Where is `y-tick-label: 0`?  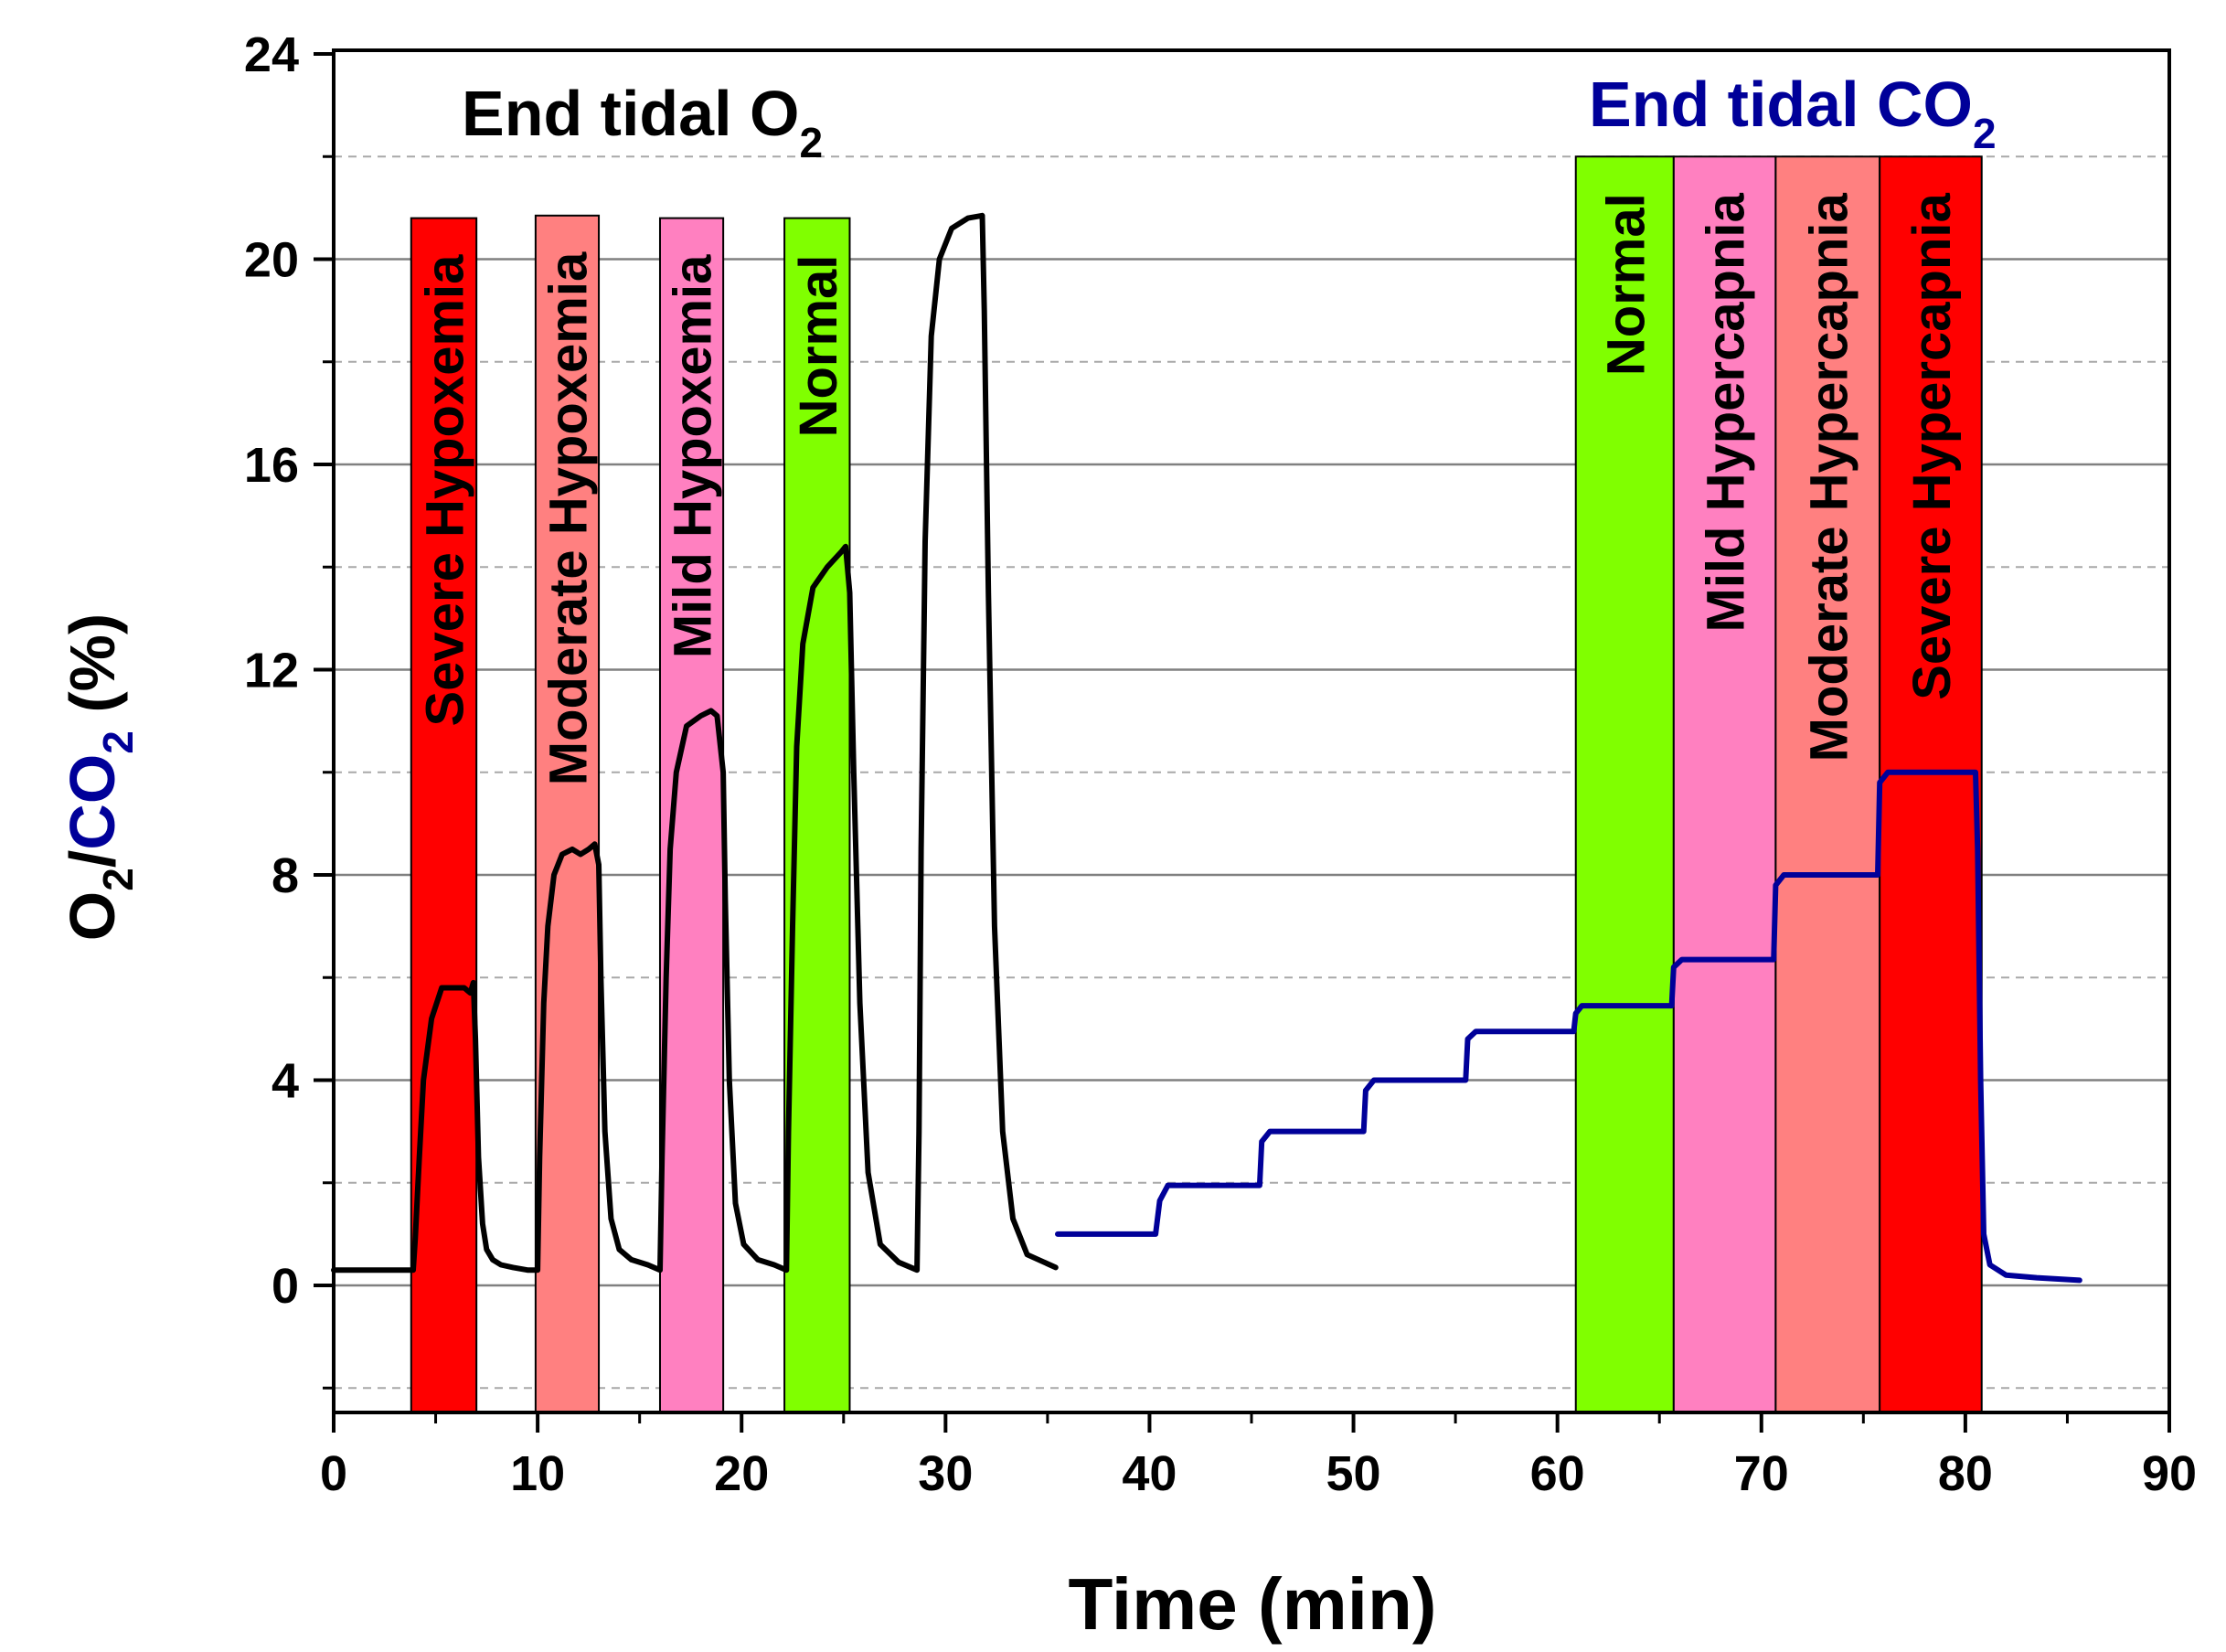
y-tick-label: 0 is located at coordinates (285, 1286).